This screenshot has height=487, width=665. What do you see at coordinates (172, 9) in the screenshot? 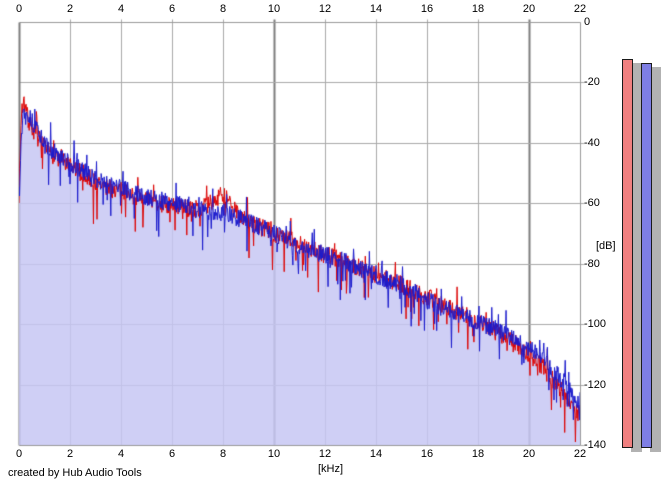
I see `x-tick-label-top-6: 6` at bounding box center [172, 9].